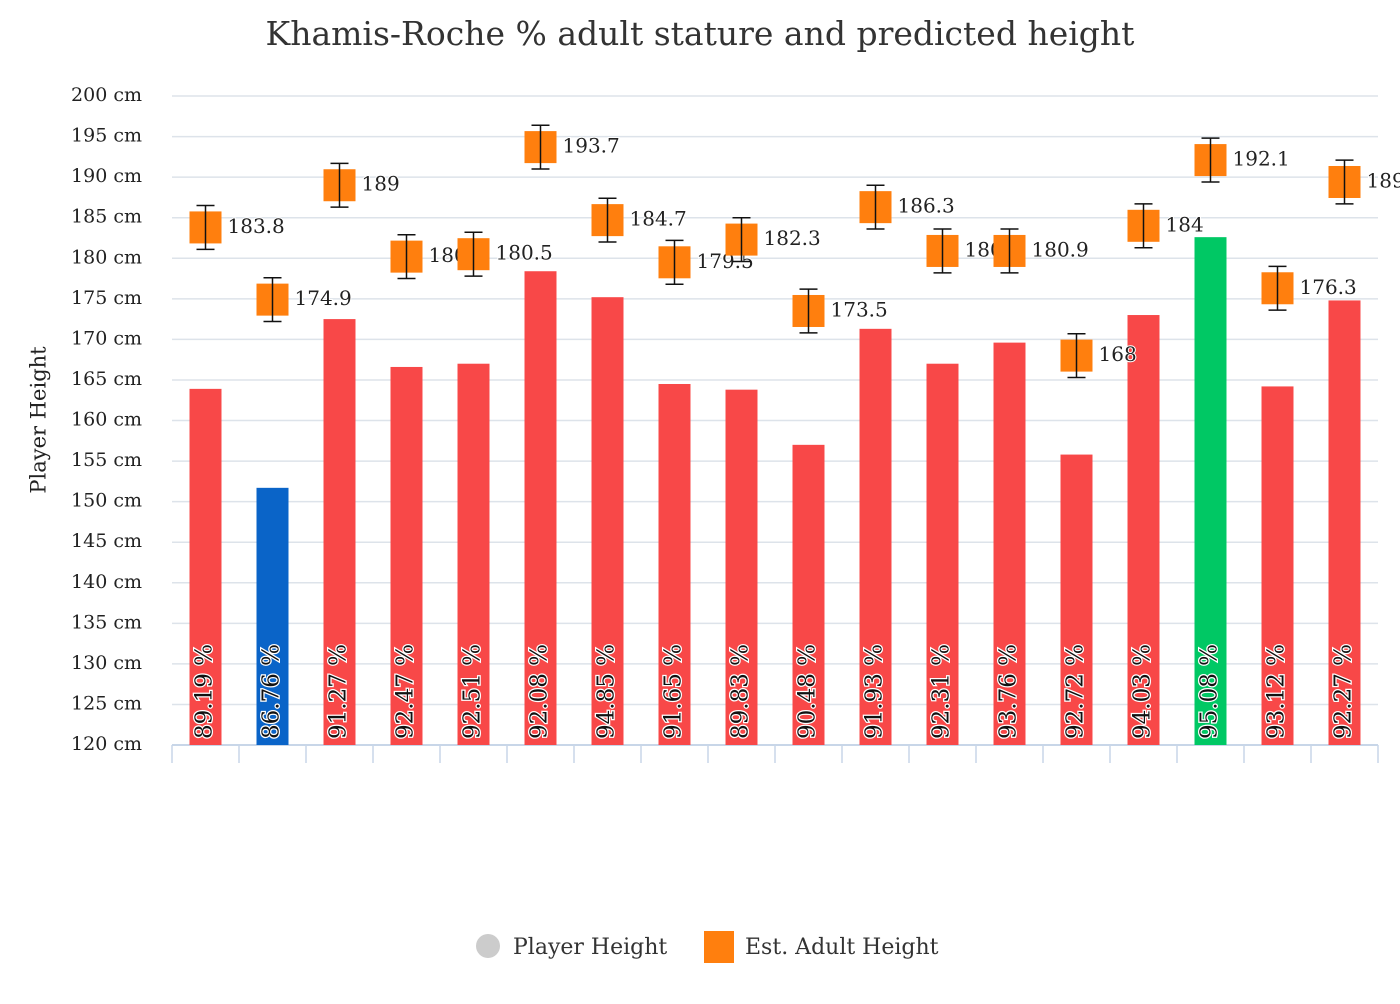  Describe the element at coordinates (842, 947) in the screenshot. I see `legend-label: Est. Adult Height` at that location.